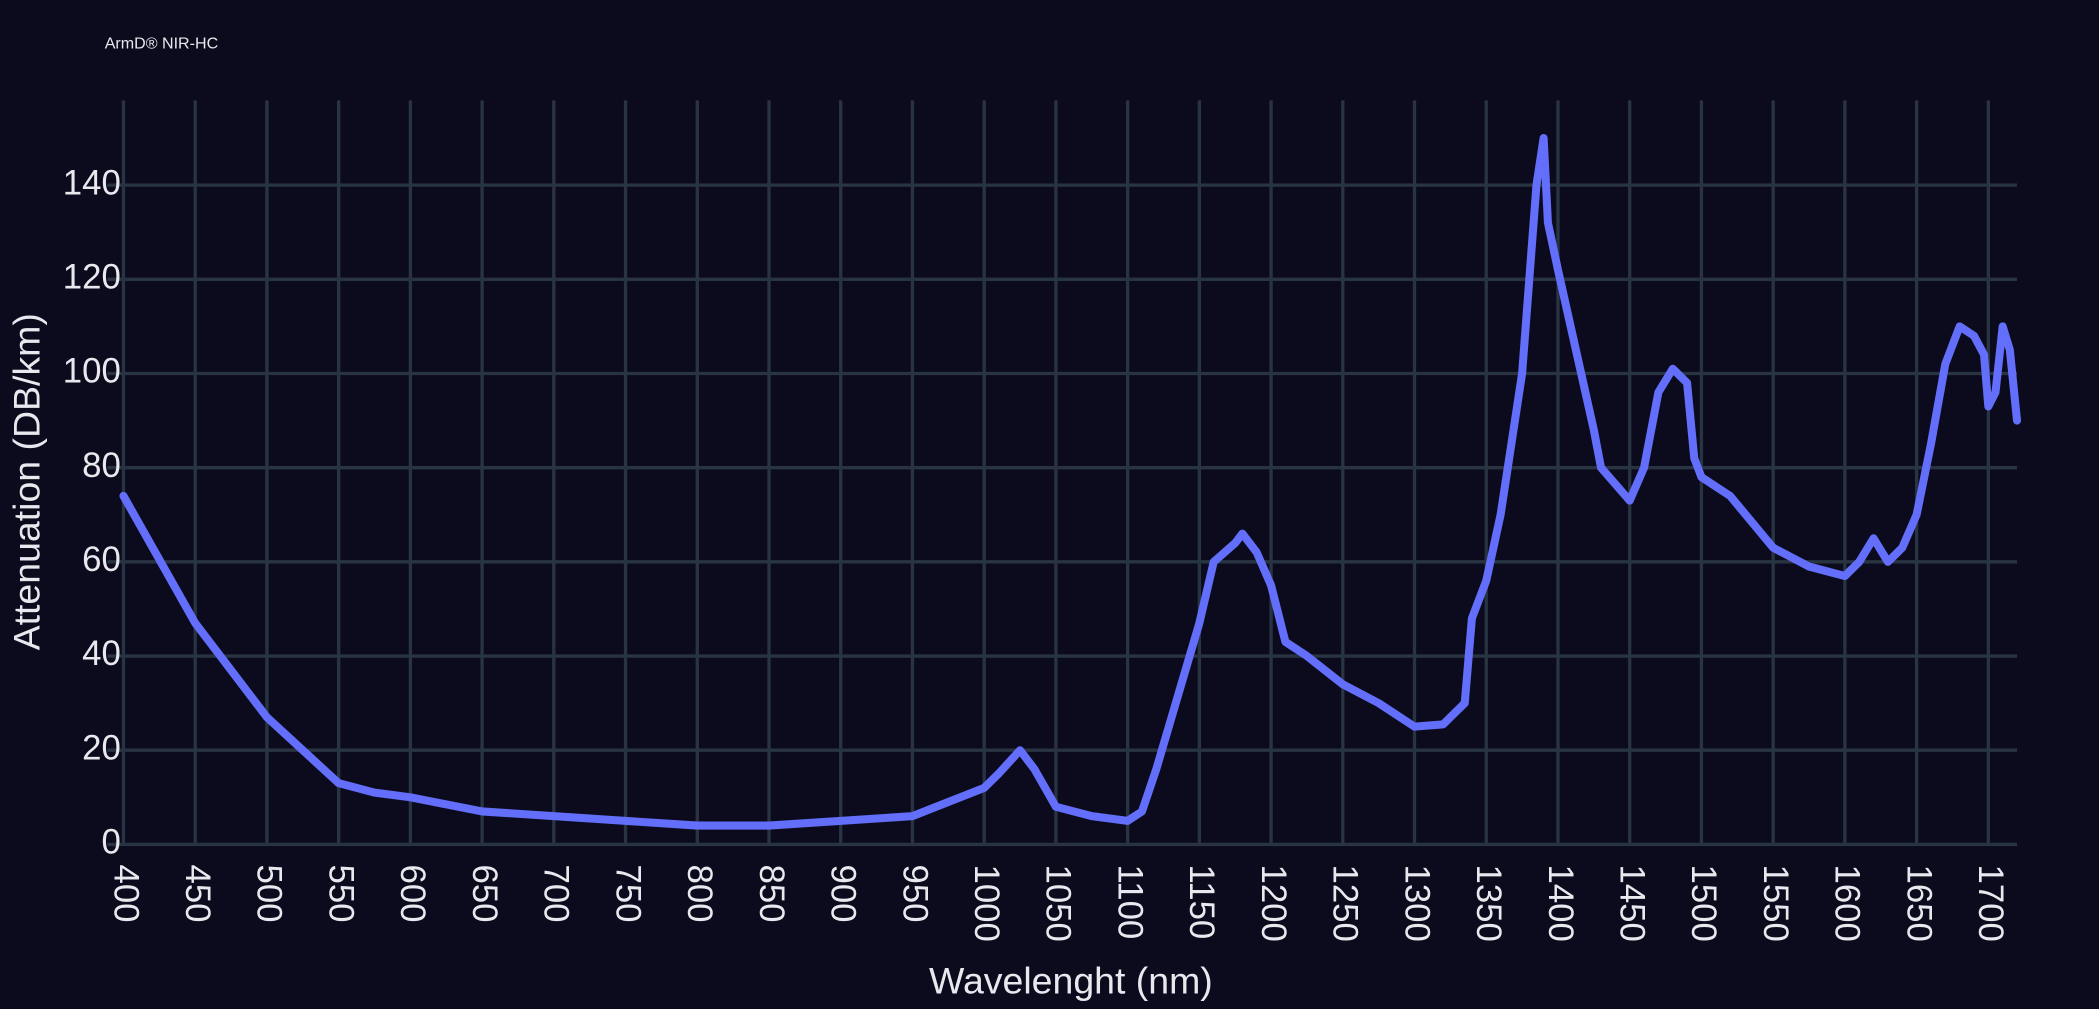 This screenshot has height=1009, width=2099. I want to click on x-tick-label: 1050, so click(1058, 902).